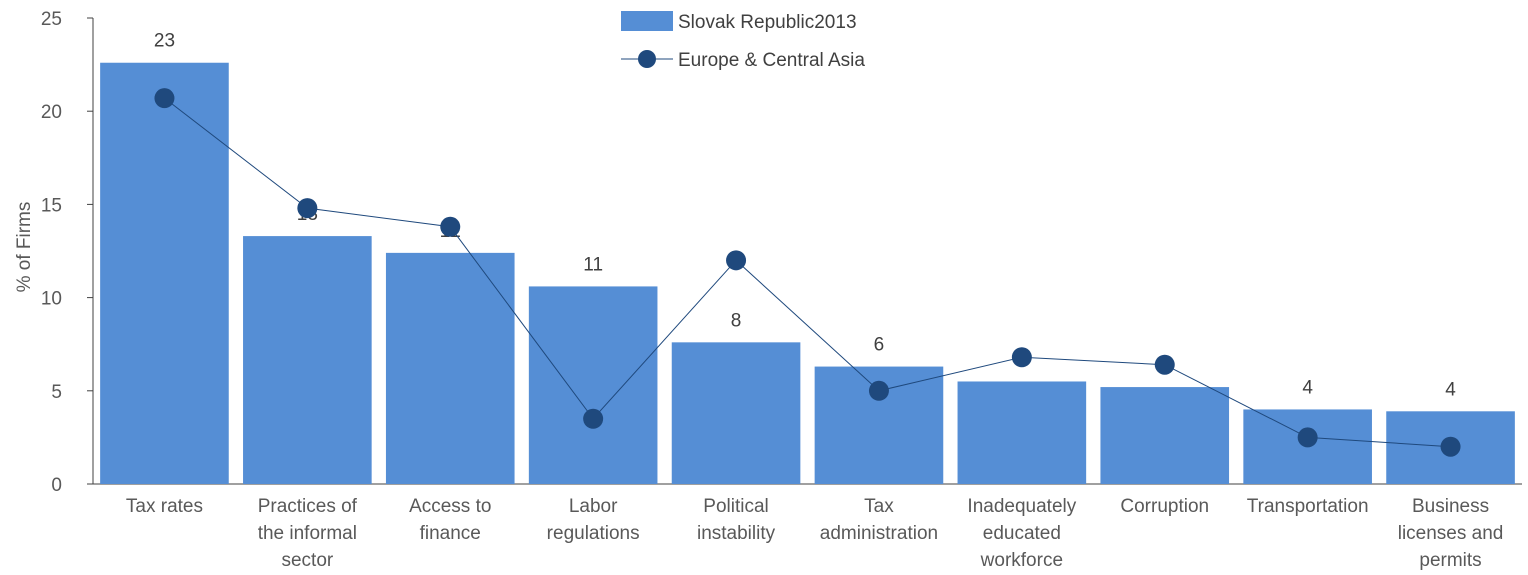 The width and height of the screenshot is (1528, 575). Describe the element at coordinates (1021, 560) in the screenshot. I see `x-tick-label-line: workforce` at that location.